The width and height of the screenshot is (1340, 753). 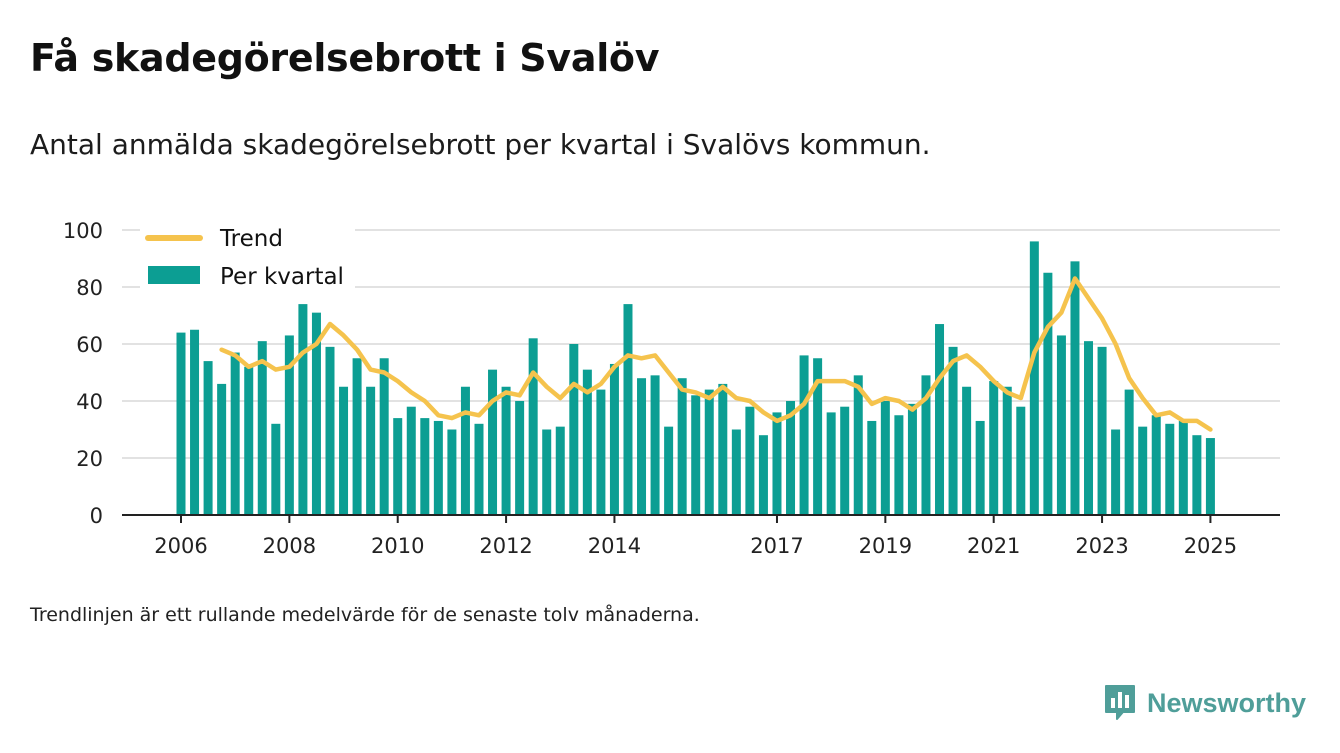 I want to click on x-tick-label: 2006, so click(x=180, y=546).